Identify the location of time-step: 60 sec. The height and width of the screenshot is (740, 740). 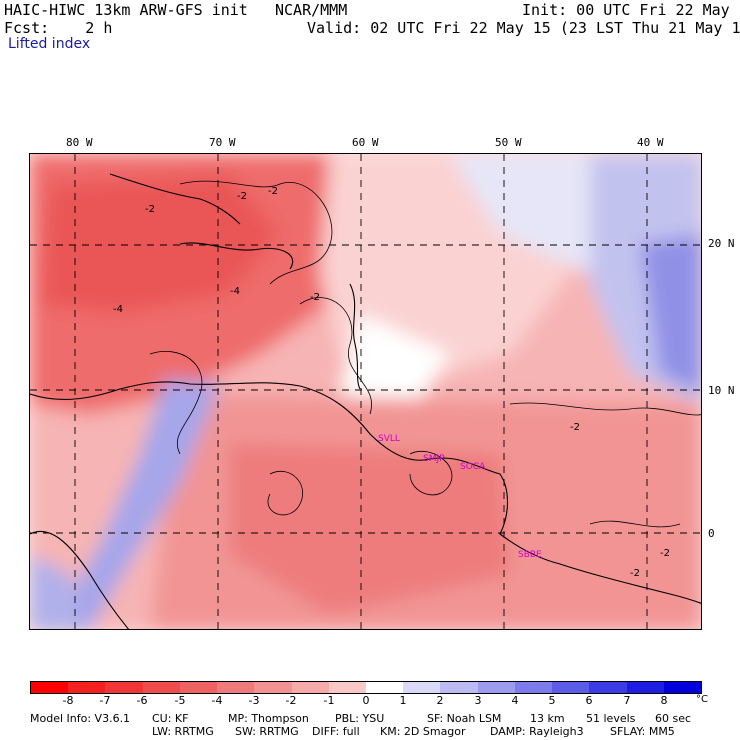
(673, 718).